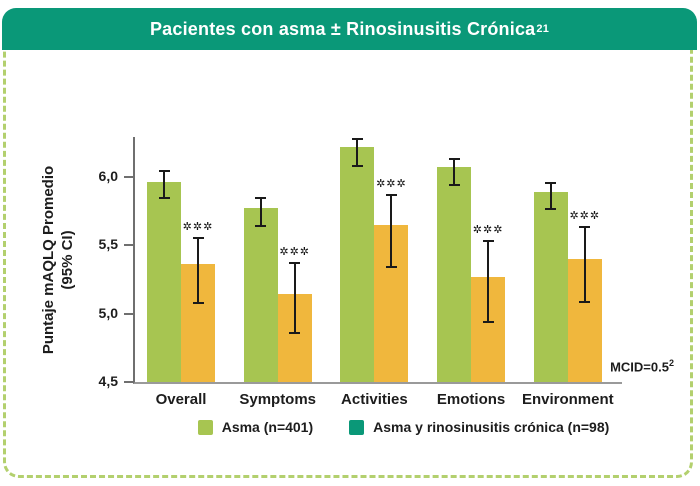 Image resolution: width=700 pixels, height=486 pixels. Describe the element at coordinates (374, 399) in the screenshot. I see `x-axis-label: Activities` at that location.